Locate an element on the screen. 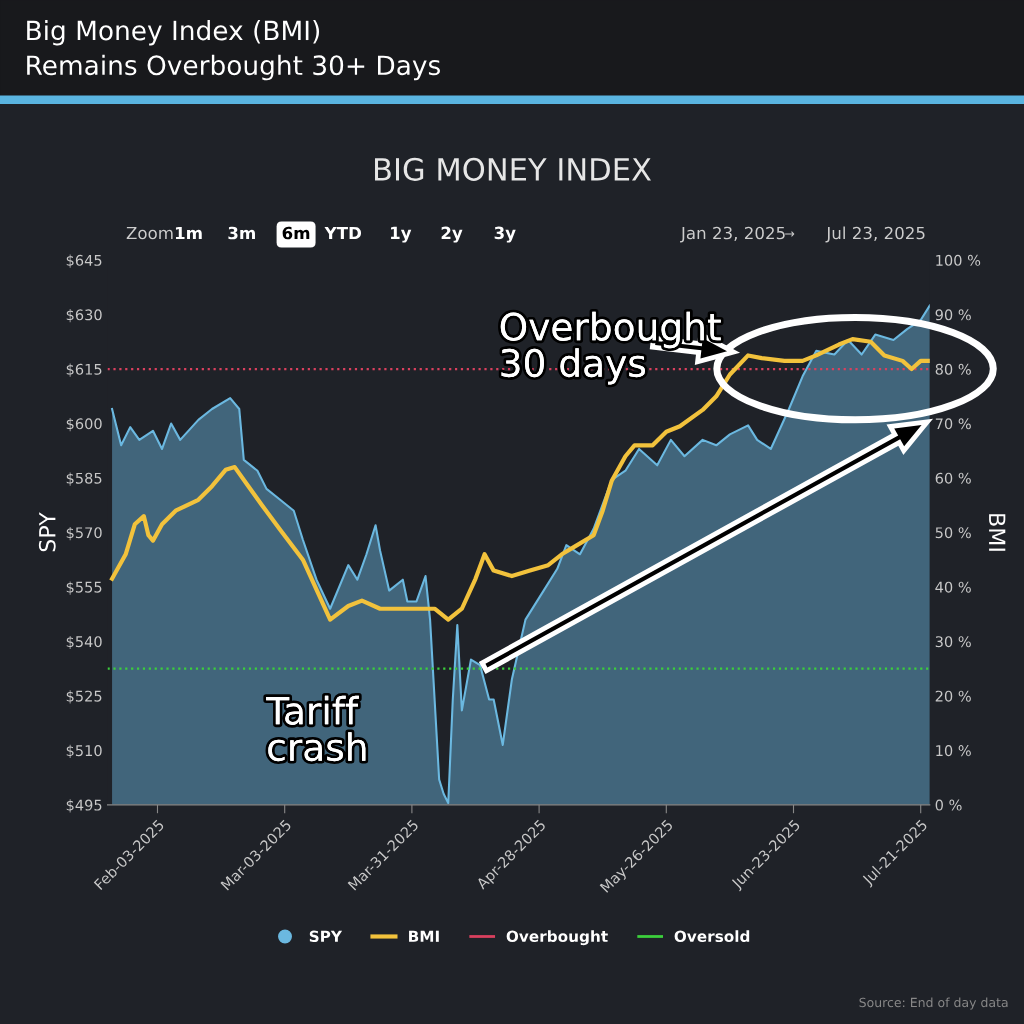 This screenshot has width=1024, height=1024. y-tick-label: $585 is located at coordinates (84, 479).